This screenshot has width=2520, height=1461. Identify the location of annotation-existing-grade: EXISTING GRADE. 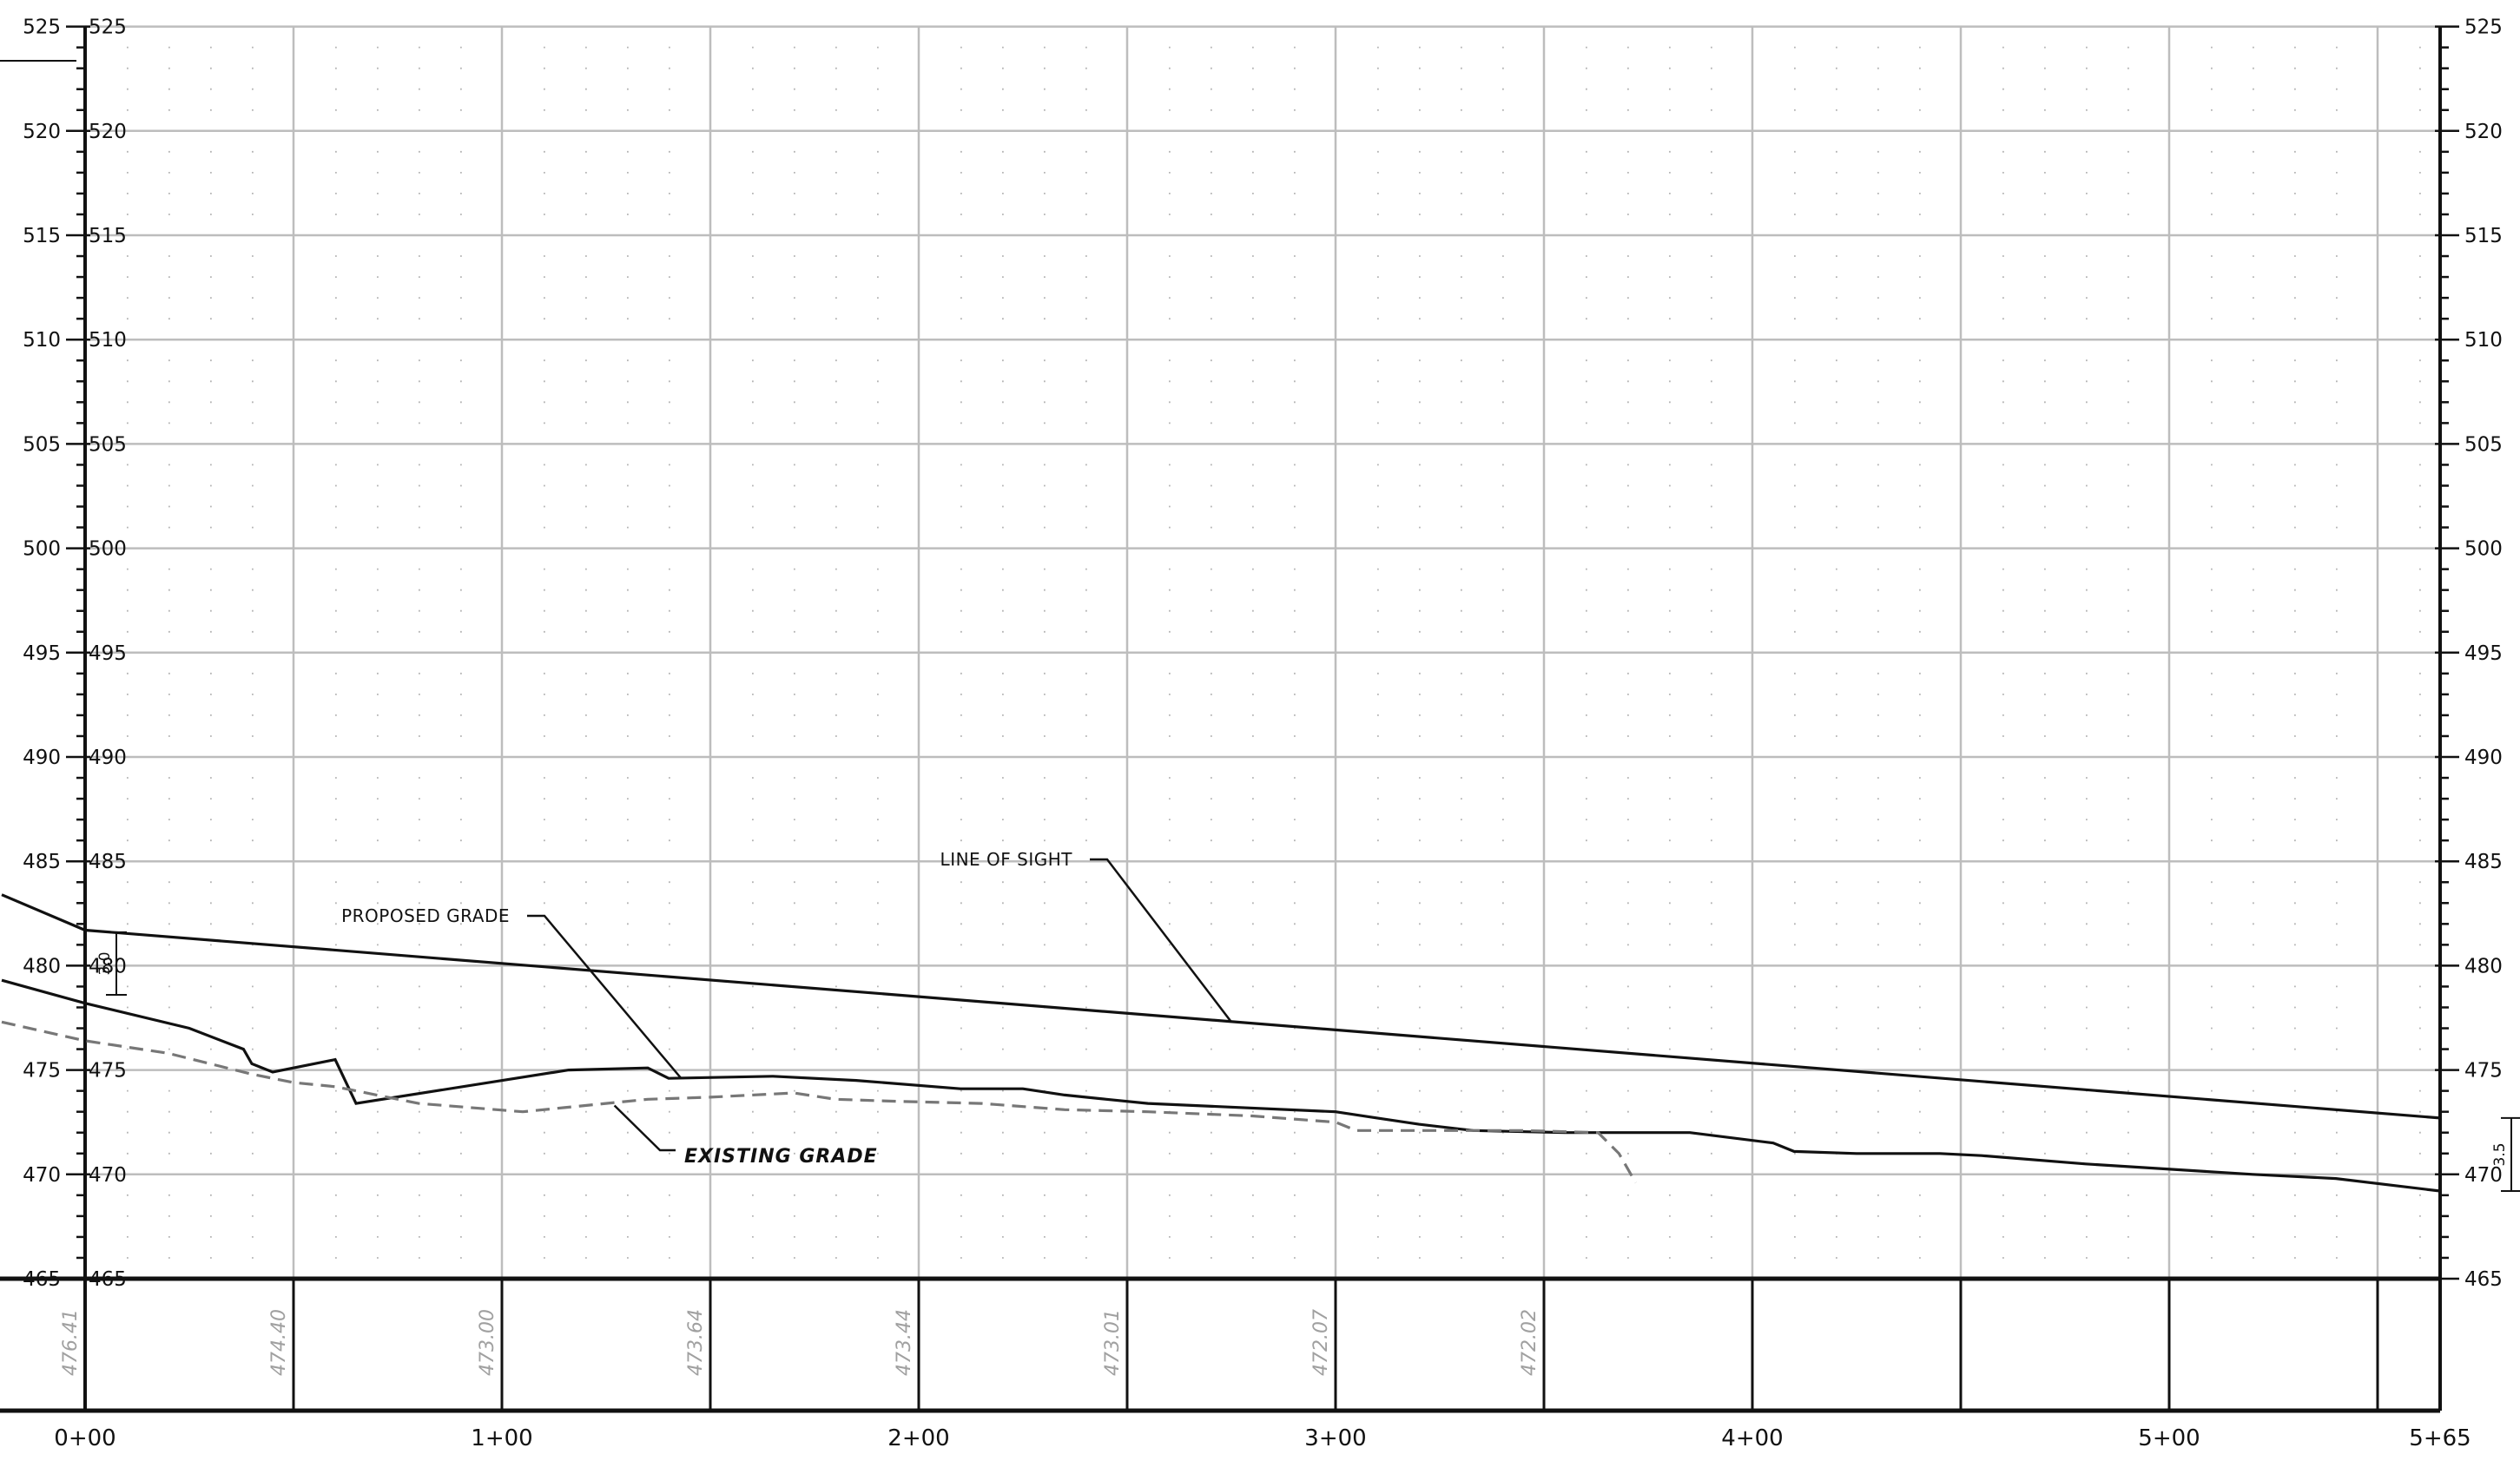
(781, 1157).